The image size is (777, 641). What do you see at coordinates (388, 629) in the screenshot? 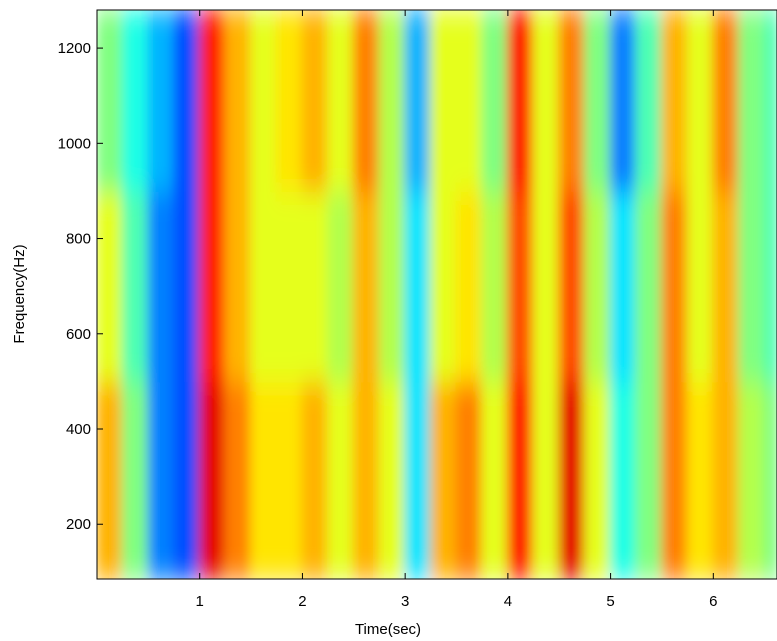
I see `x-axis-label: Time(sec)` at bounding box center [388, 629].